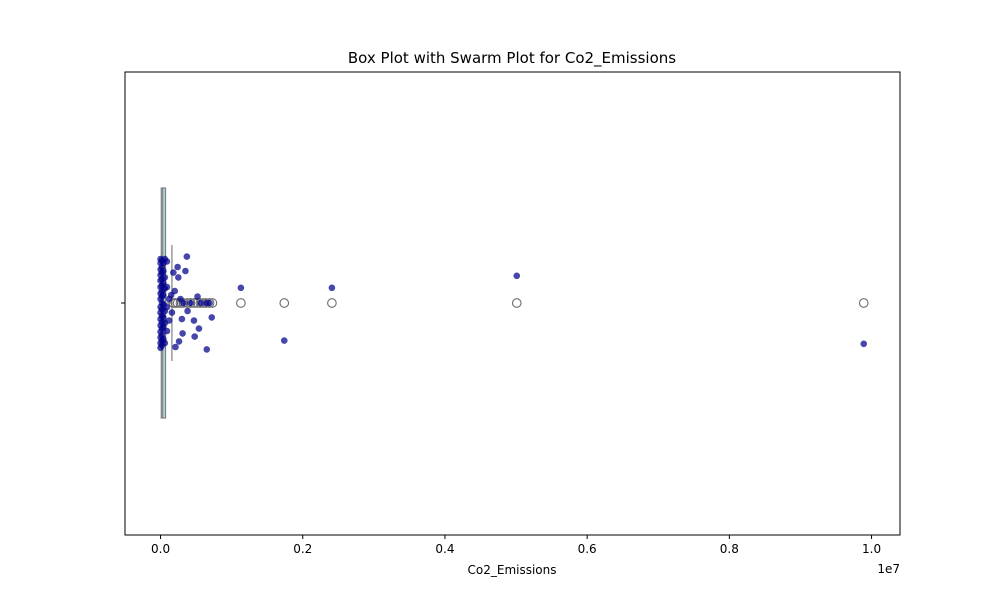 This screenshot has width=1000, height=600. What do you see at coordinates (516, 545) in the screenshot?
I see `x-axis: 0.0 0.2 0.4 0.6 0.8 1.0` at bounding box center [516, 545].